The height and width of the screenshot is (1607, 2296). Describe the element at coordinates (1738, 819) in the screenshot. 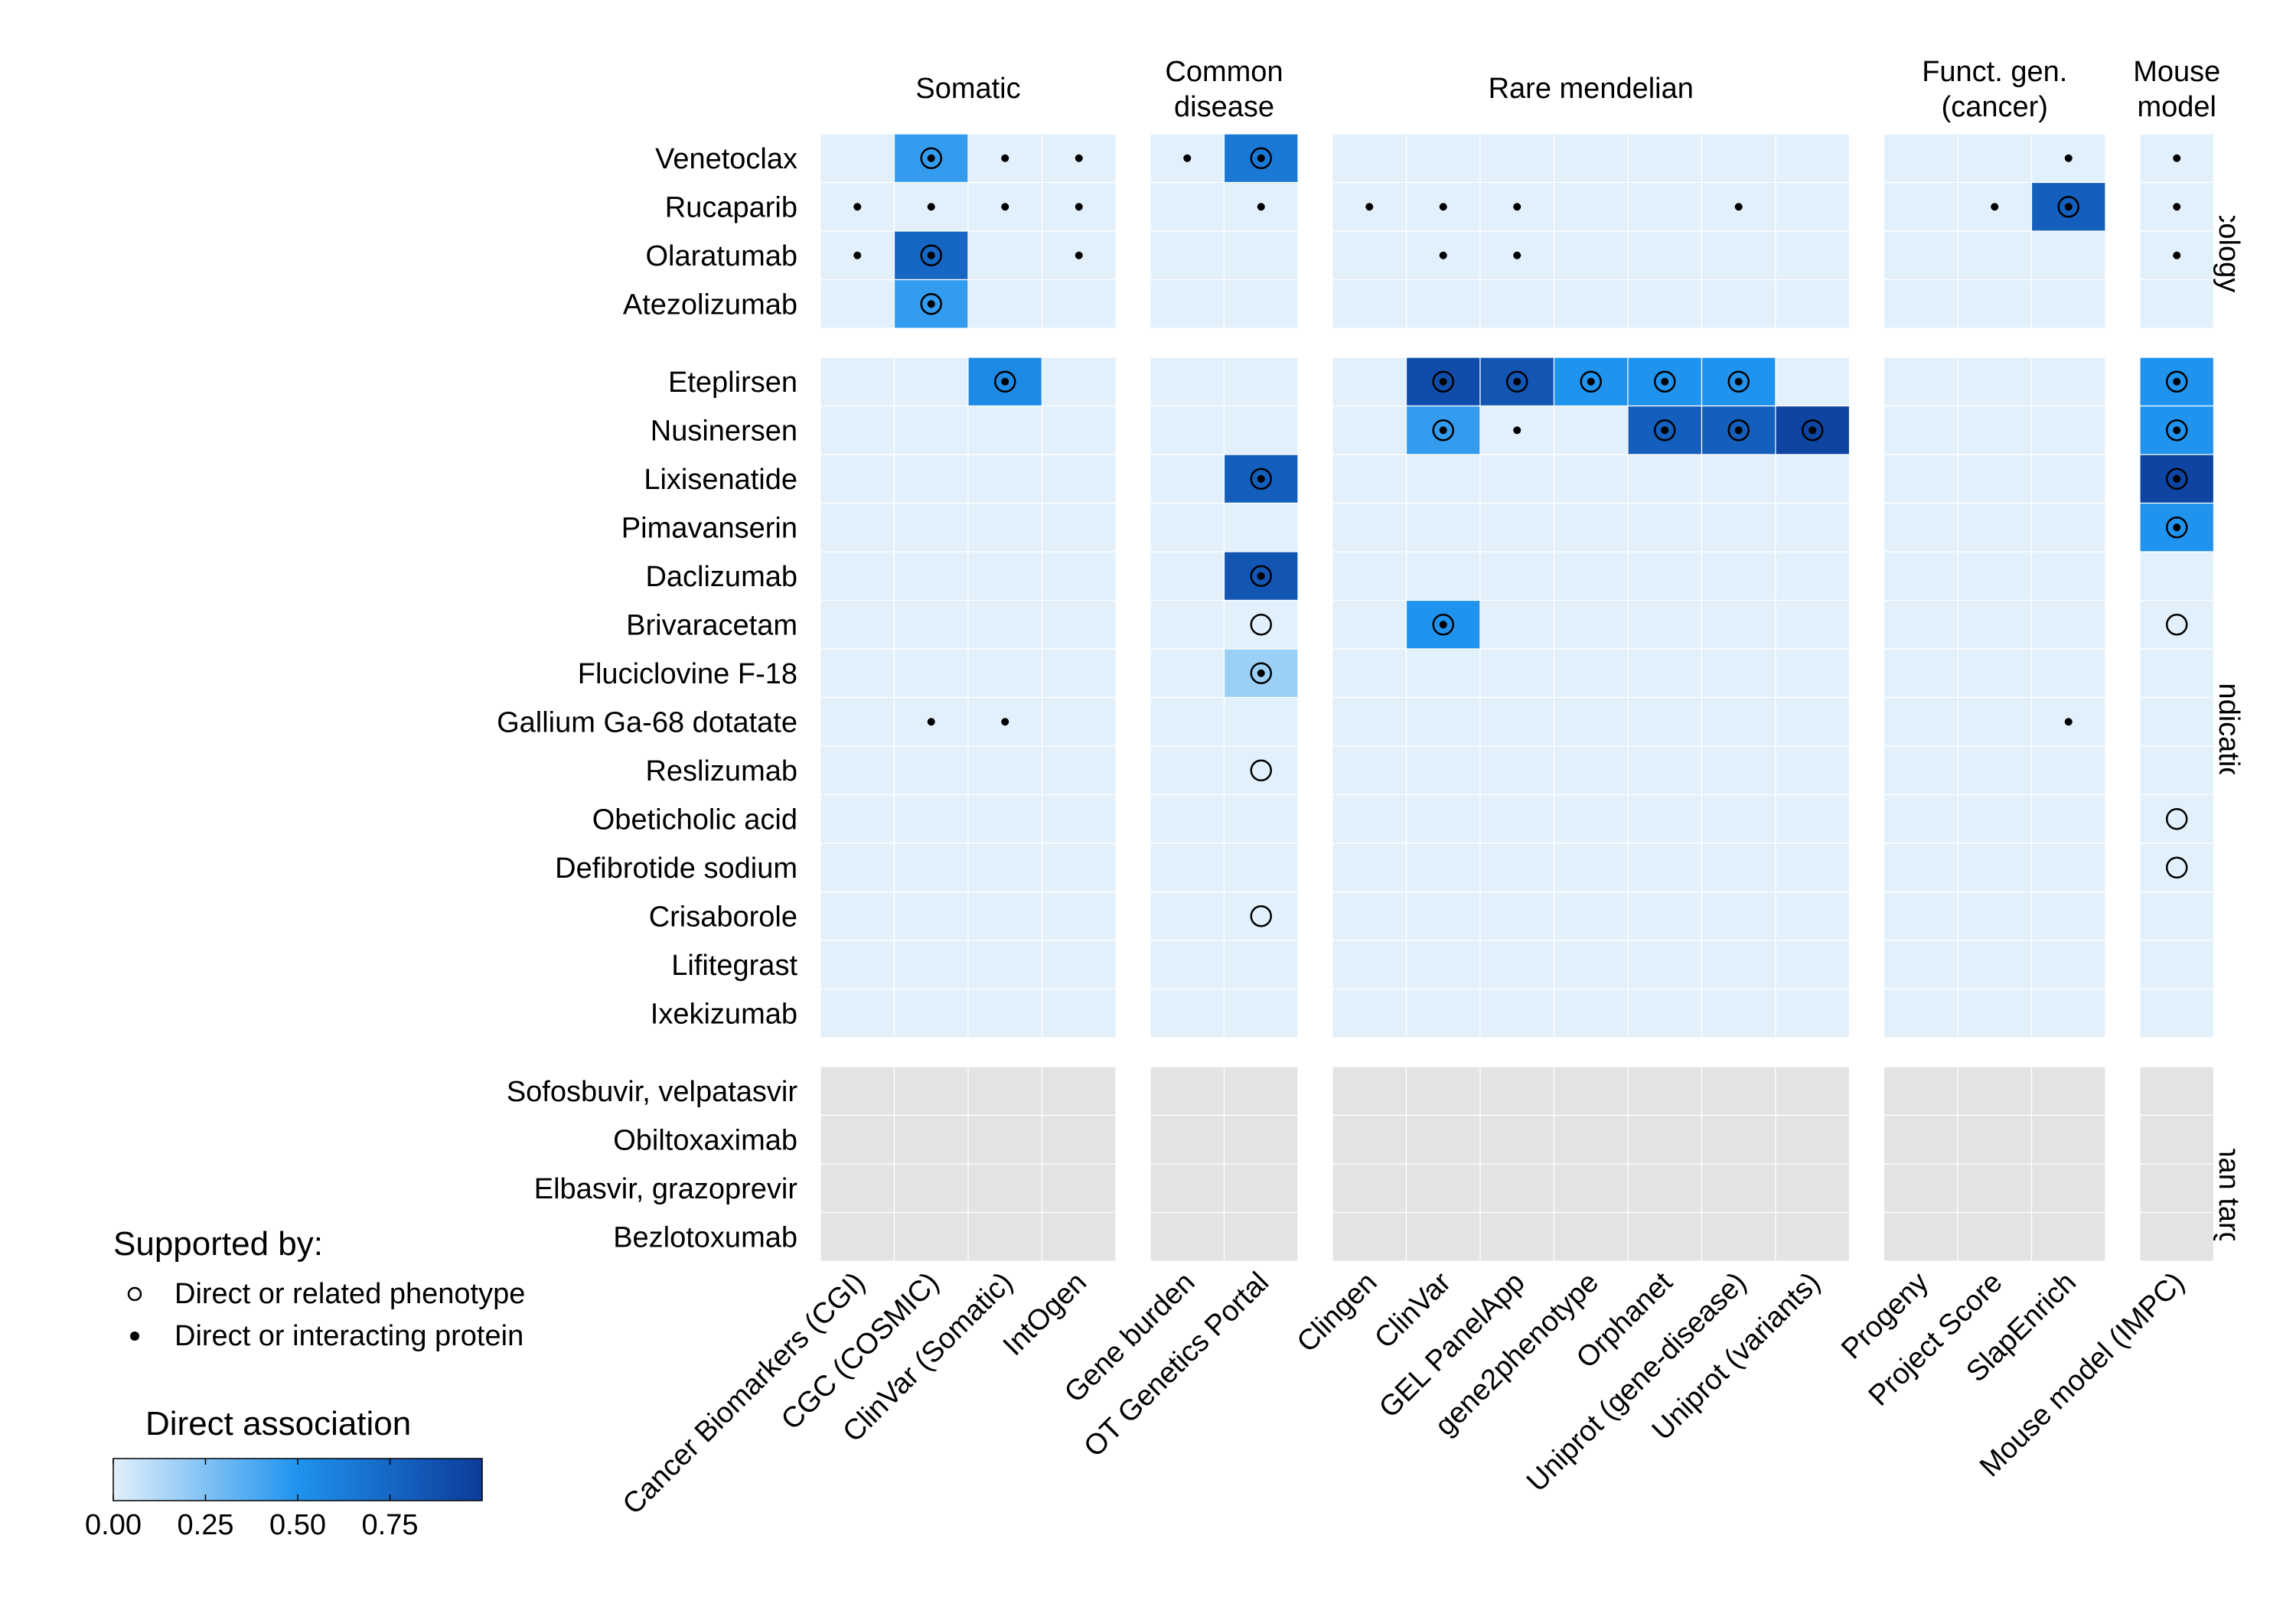

I see `heatmap-cell-obeticholic-acid-uniprot-gene-disease` at that location.